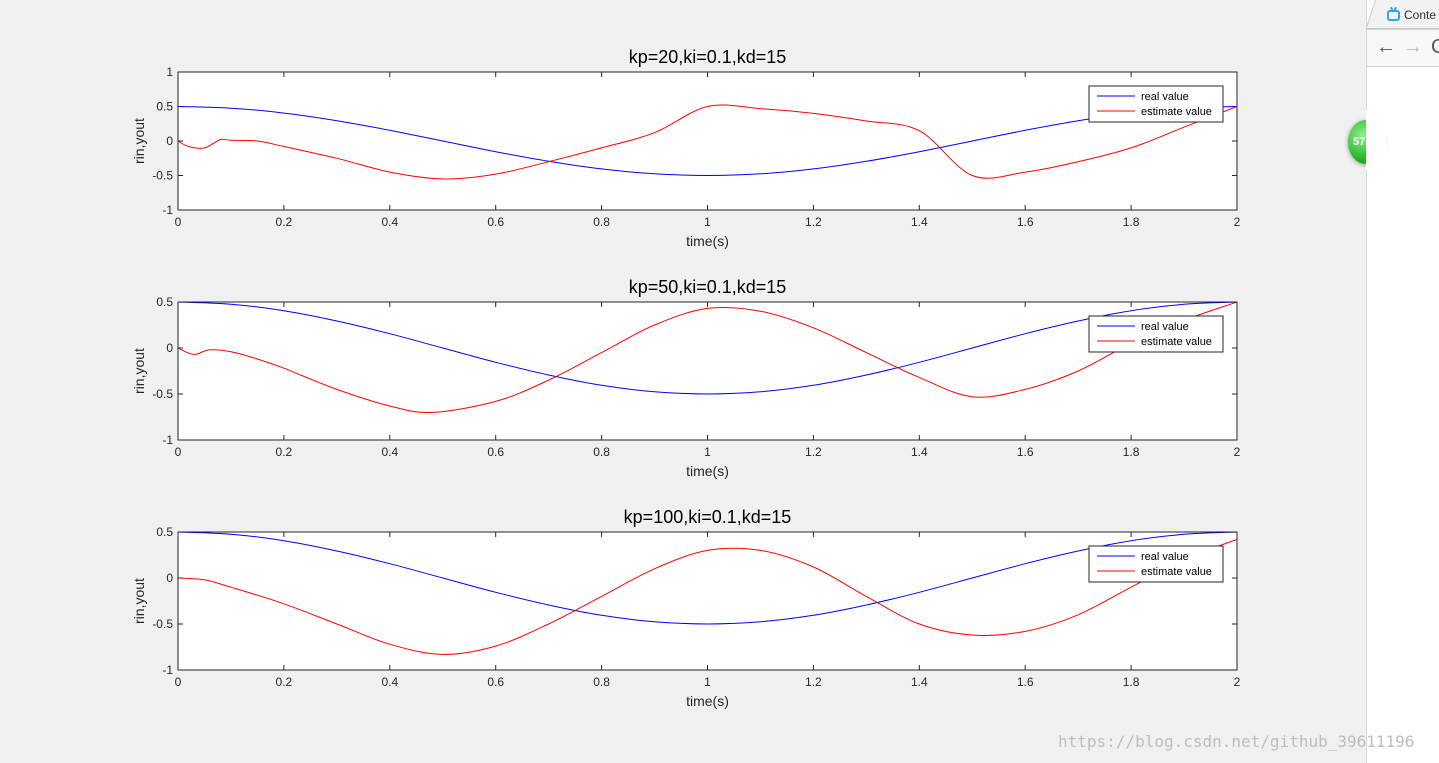  What do you see at coordinates (1376, 140) in the screenshot?
I see `browser-strip-edge` at bounding box center [1376, 140].